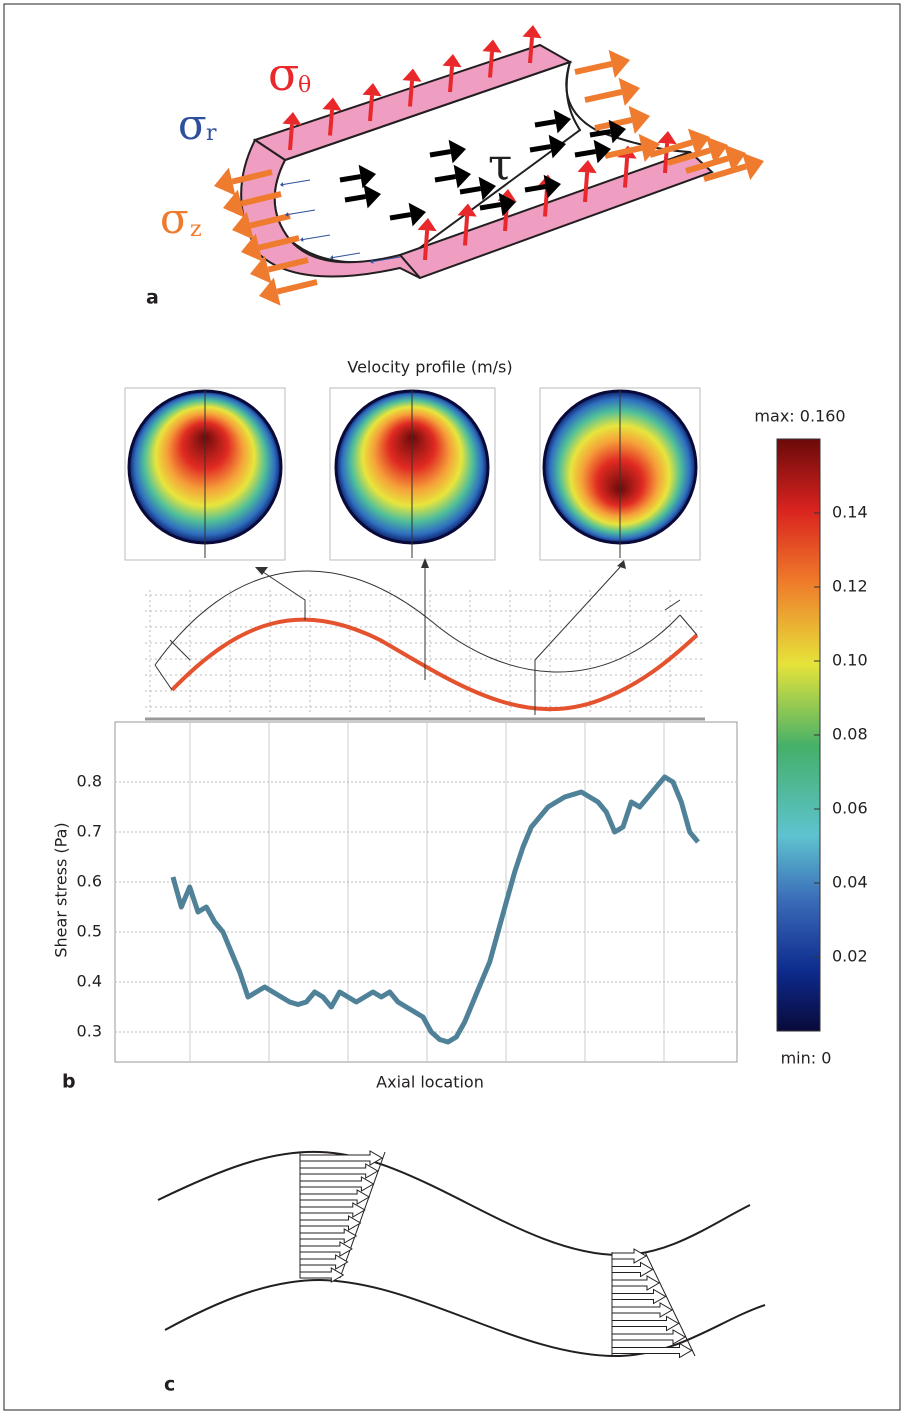  Describe the element at coordinates (192, 124) in the screenshot. I see `sigma-r: σ` at that location.